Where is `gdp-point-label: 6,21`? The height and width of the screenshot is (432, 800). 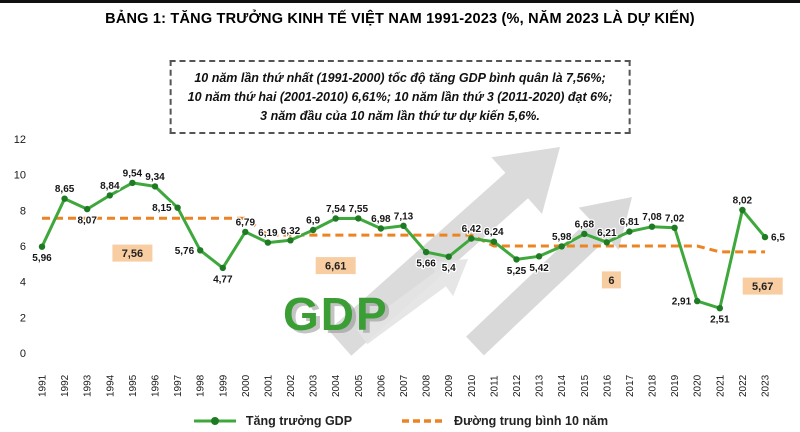 gdp-point-label: 6,21 is located at coordinates (607, 233).